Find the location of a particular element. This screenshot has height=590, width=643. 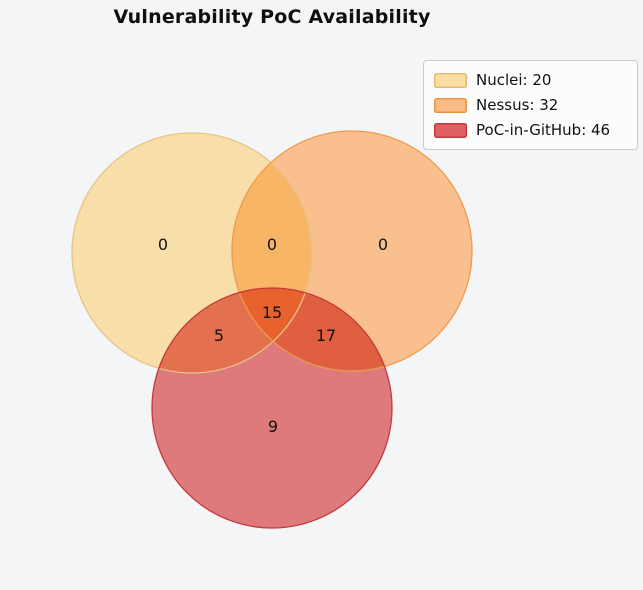

legend: Nuclei: 20 Nessus: 32 PoC-in-GitHub: 46 is located at coordinates (530, 105).